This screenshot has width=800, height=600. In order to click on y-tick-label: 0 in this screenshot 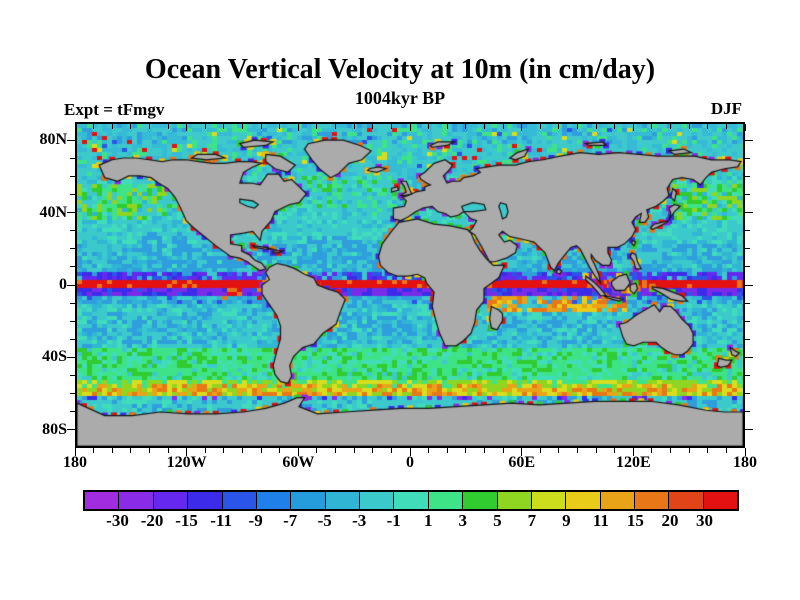, I will do `click(63, 284)`.